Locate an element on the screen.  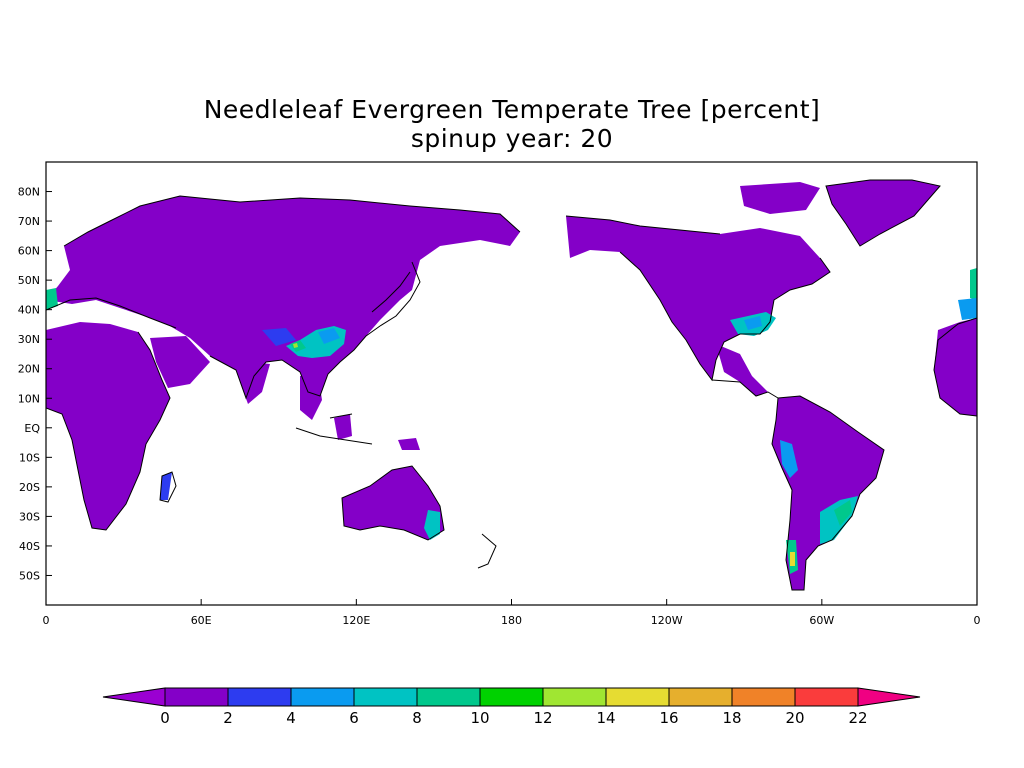
borneo-fill is located at coordinates (343, 427).